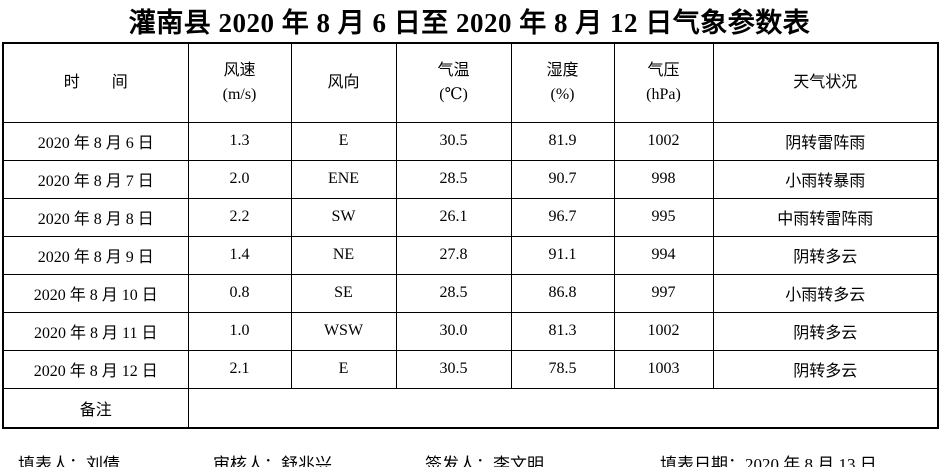 This screenshot has width=939, height=467. Describe the element at coordinates (469, 23) in the screenshot. I see `page-title: 灌南县 2020 年 8 月 6 日至 2020 年 8 月 12 日气象参数表` at that location.